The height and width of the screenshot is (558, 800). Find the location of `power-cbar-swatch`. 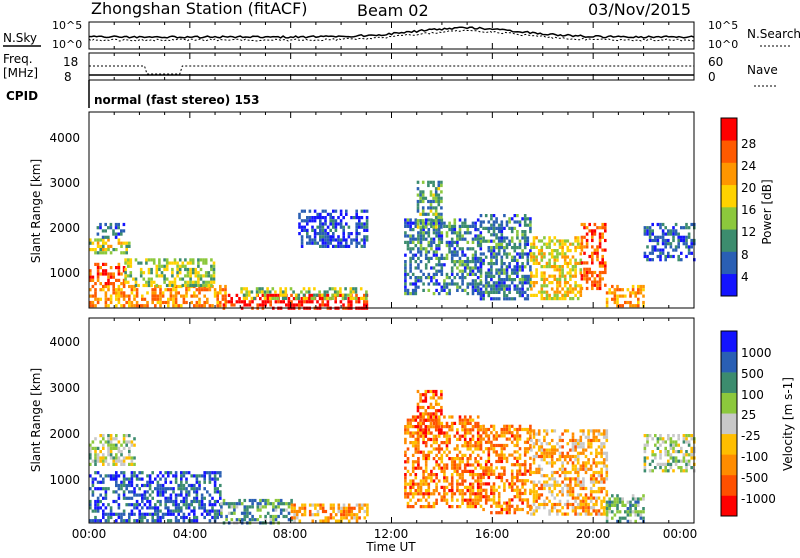

power-cbar-swatch is located at coordinates (729, 174).